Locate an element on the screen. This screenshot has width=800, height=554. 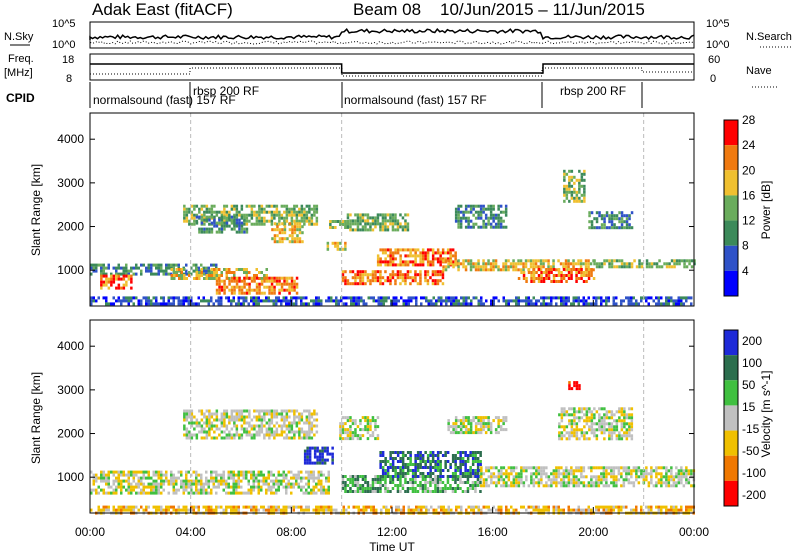
colorbar-tick: -50 is located at coordinates (751, 451).